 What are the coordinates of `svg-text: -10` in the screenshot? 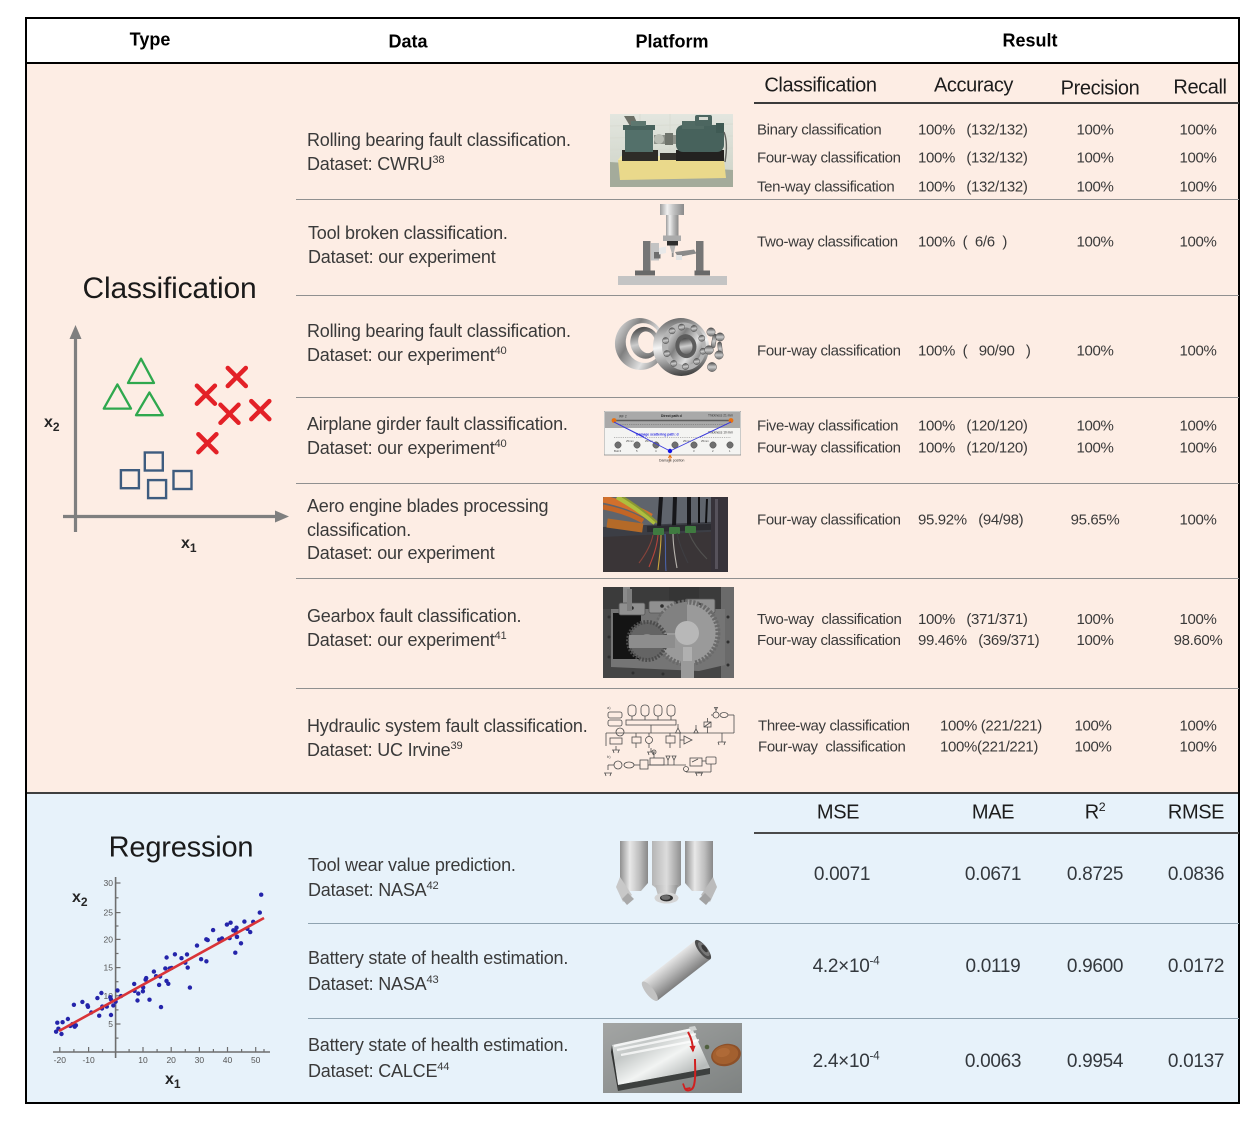 It's located at (88, 1060).